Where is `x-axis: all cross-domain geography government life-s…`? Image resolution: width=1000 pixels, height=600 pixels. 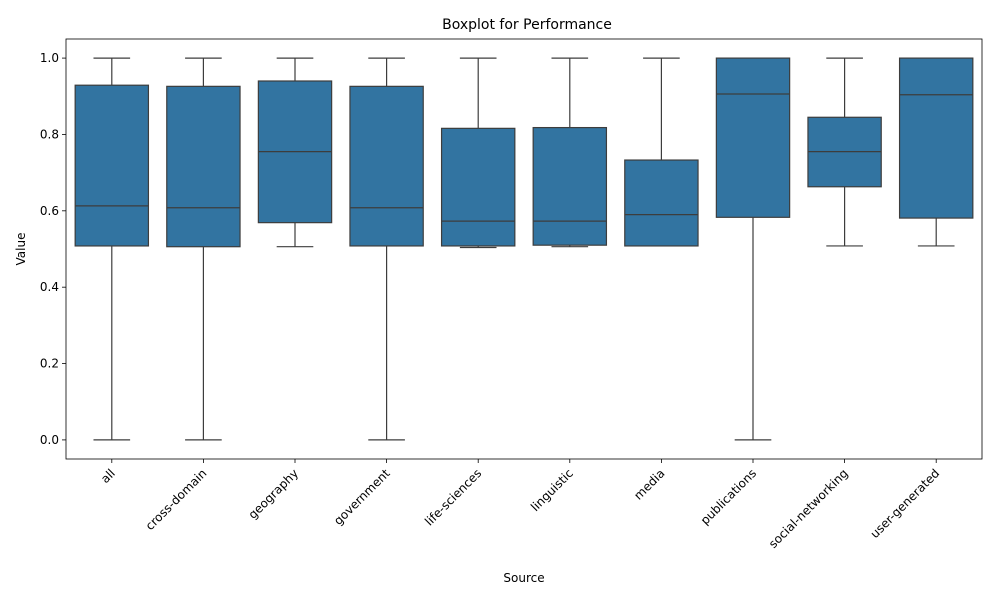
x-axis: all cross-domain geography government life-s… is located at coordinates (520, 505).